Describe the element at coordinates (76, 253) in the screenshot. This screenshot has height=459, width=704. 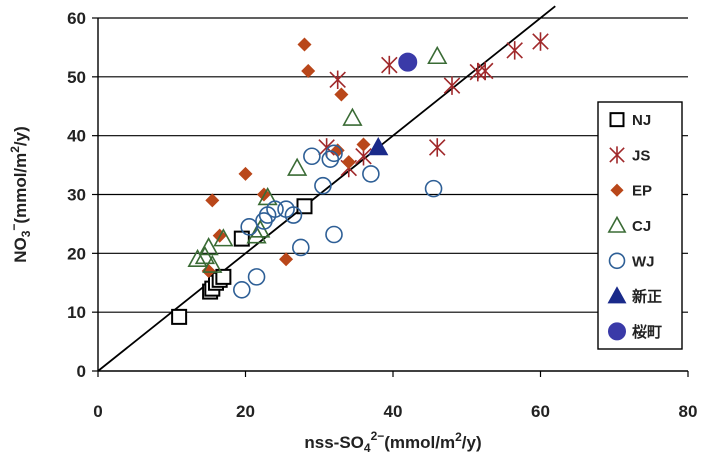
I see `y-tick-label-20: 20` at that location.